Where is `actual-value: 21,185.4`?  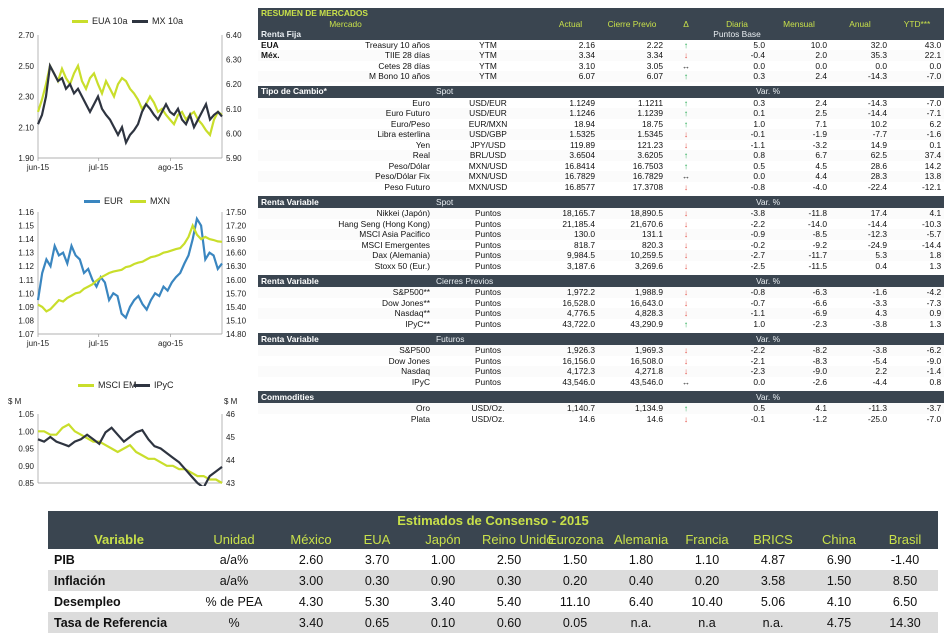 actual-value: 21,185.4 is located at coordinates (578, 223).